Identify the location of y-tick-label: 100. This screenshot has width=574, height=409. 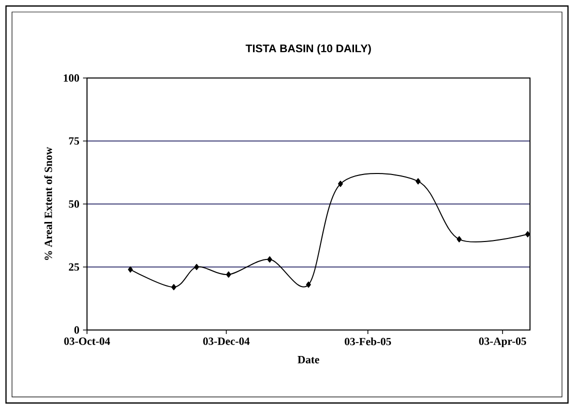
(72, 78).